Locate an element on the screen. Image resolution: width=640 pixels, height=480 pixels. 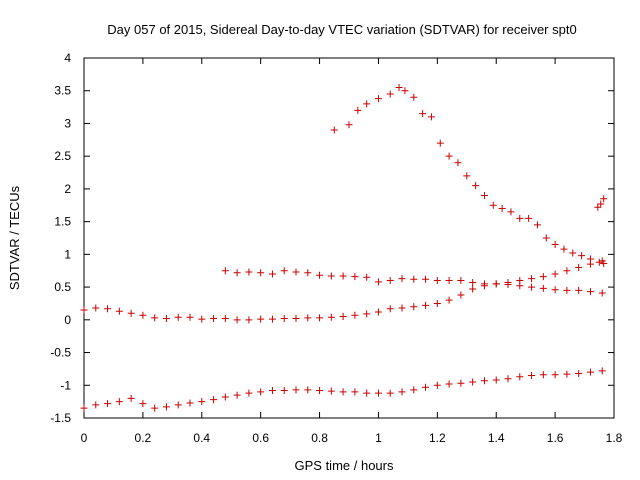
y-tick-label: -1 is located at coordinates (65, 385).